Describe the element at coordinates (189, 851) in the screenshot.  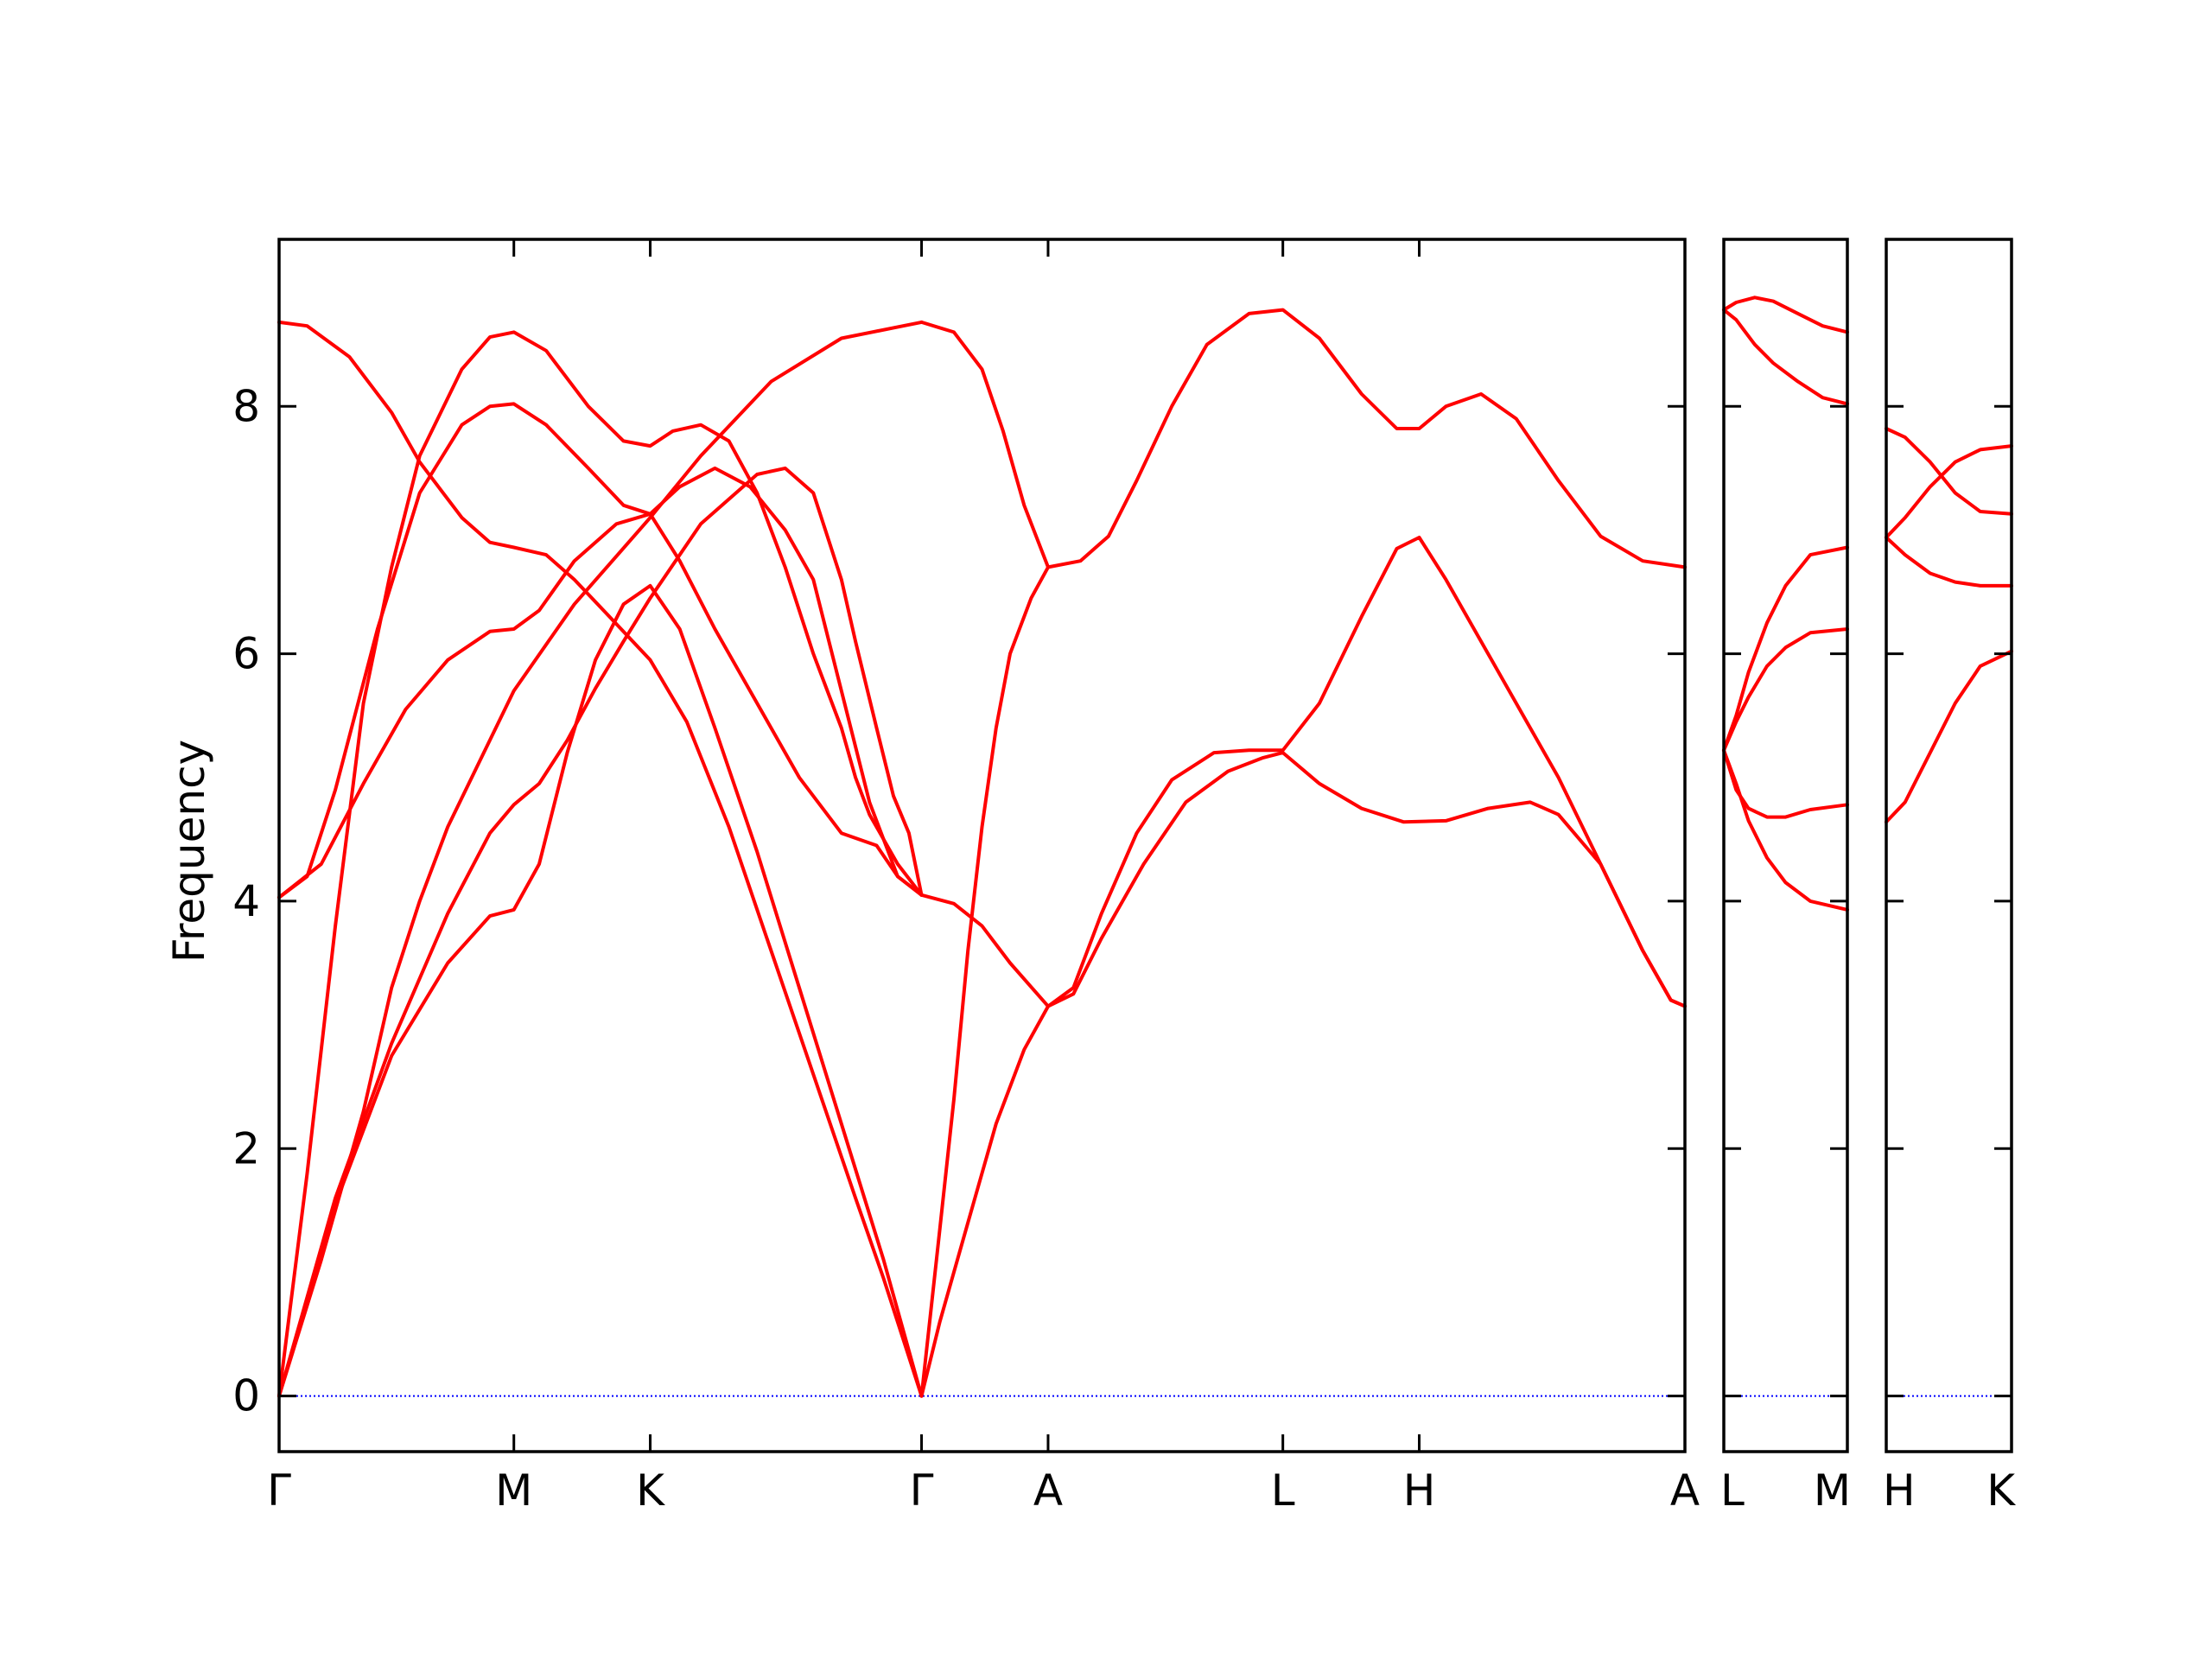
I see `y-axis-label: Frequency` at that location.